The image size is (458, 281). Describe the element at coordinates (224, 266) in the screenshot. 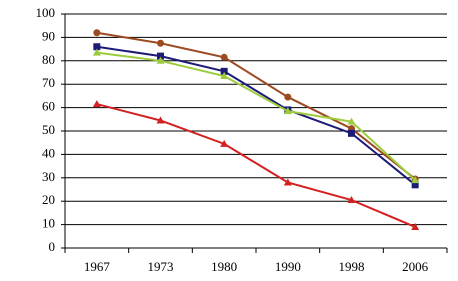

I see `x-tick-label: 1980` at that location.